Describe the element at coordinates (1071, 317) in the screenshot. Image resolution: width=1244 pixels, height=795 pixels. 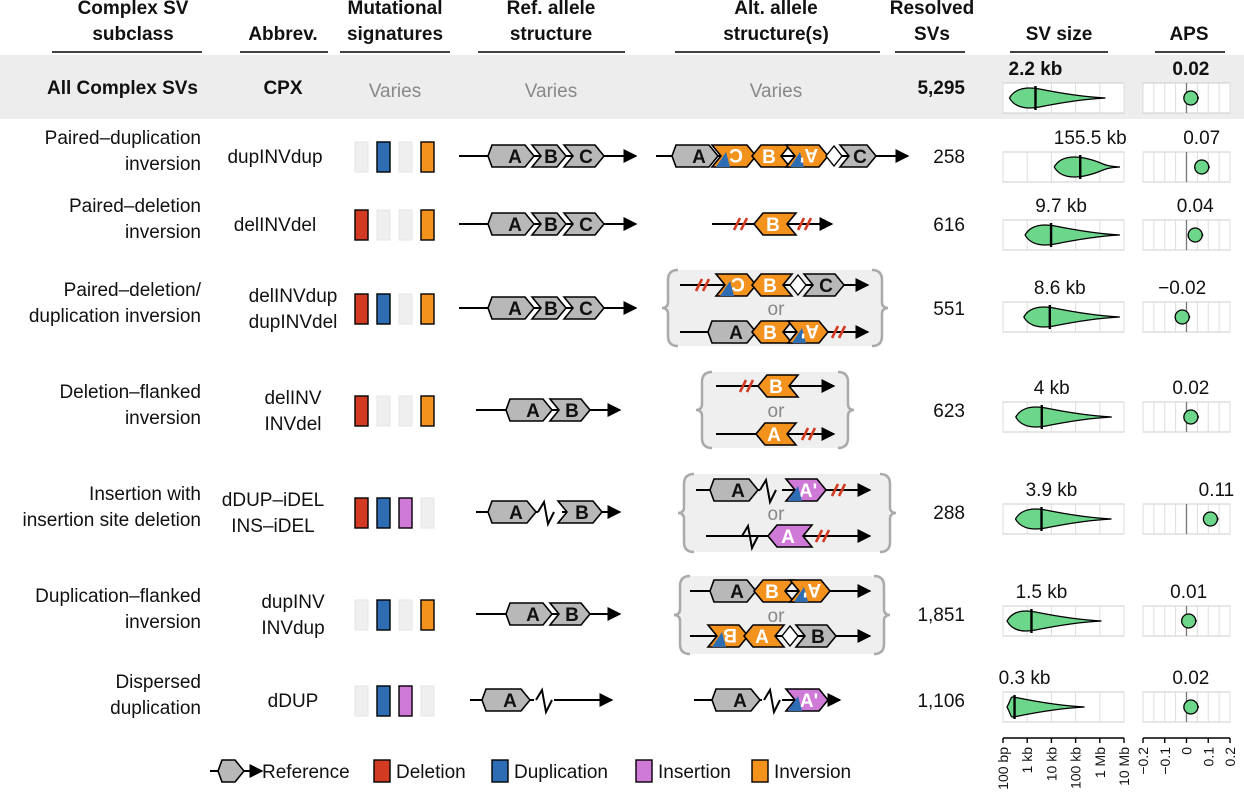
I see `size-violin` at that location.